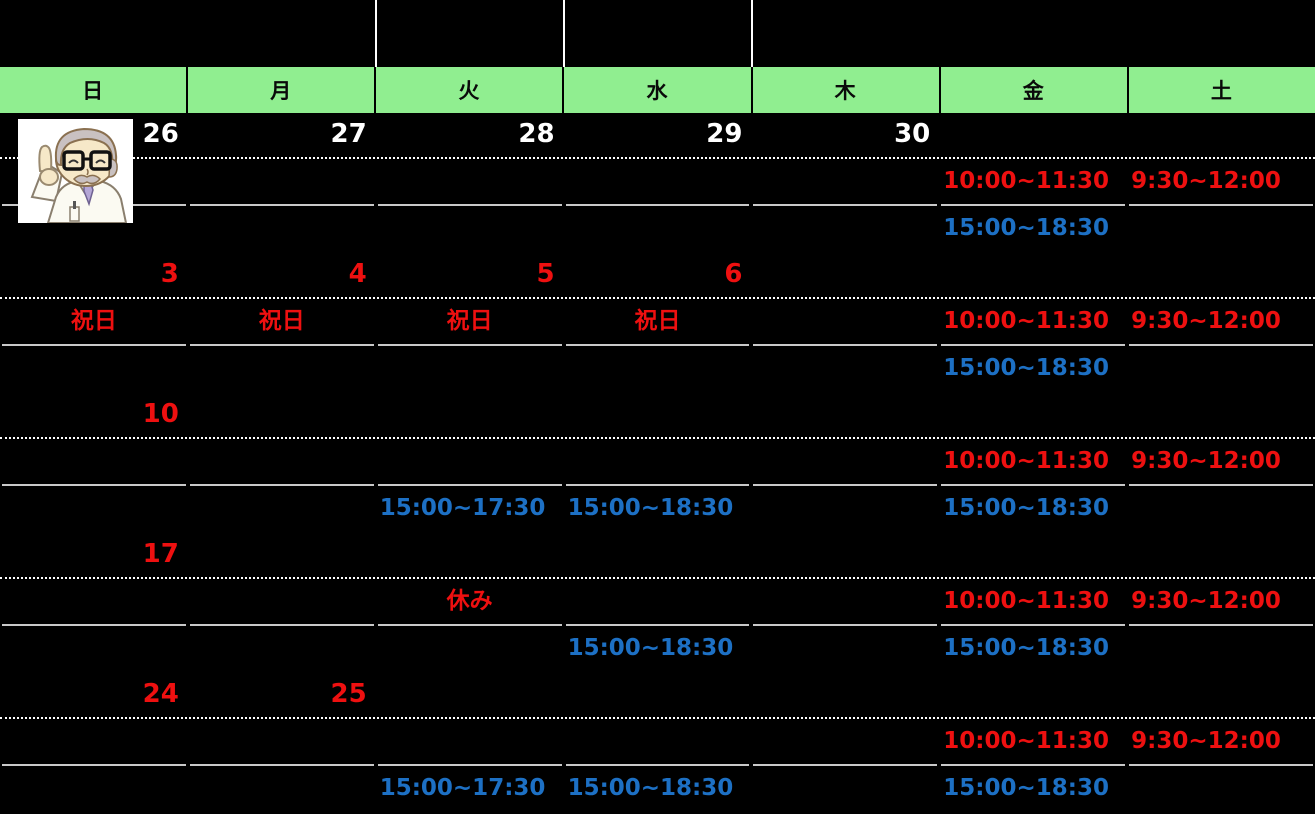  I want to click on morning-slot-row: 祝日 祝日 祝日 祝日 10:00~11:30 9:30~12:00, so click(657, 321).